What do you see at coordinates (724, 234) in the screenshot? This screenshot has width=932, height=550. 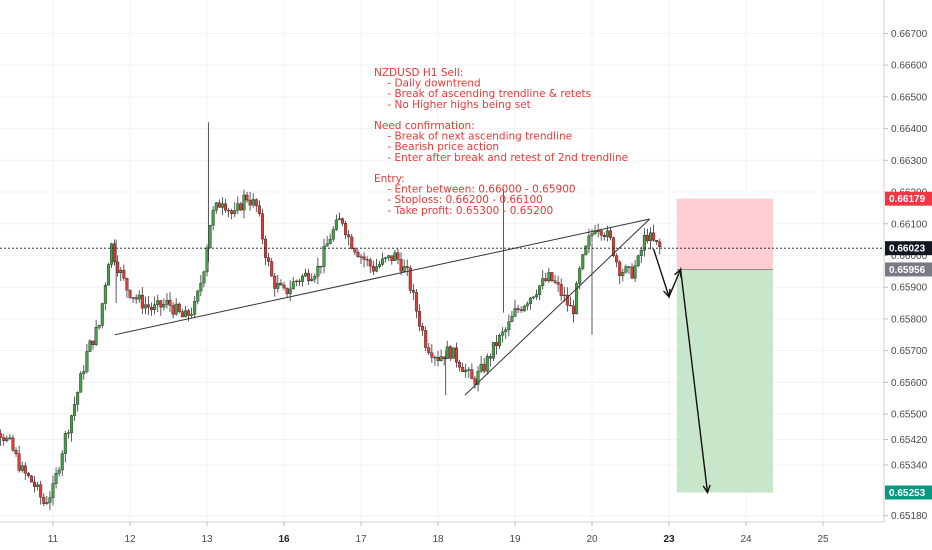 I see `stoploss-zone` at bounding box center [724, 234].